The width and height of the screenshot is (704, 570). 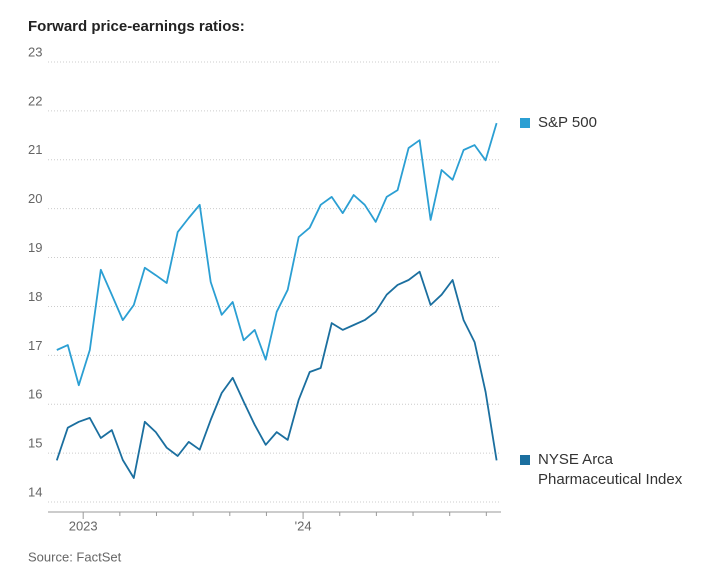 I want to click on y-tick-label: 14, so click(x=35, y=491).